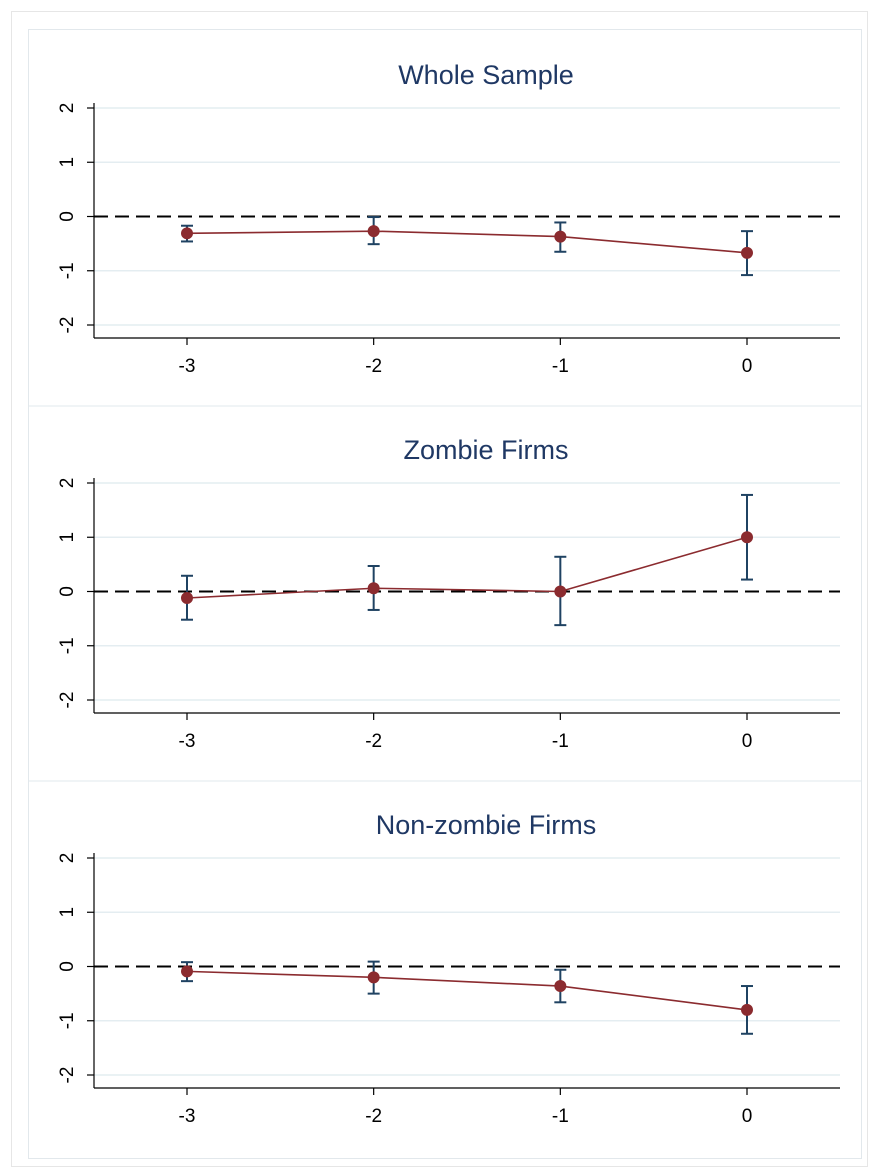  What do you see at coordinates (485, 450) in the screenshot?
I see `chart-title: Zombie Firms` at bounding box center [485, 450].